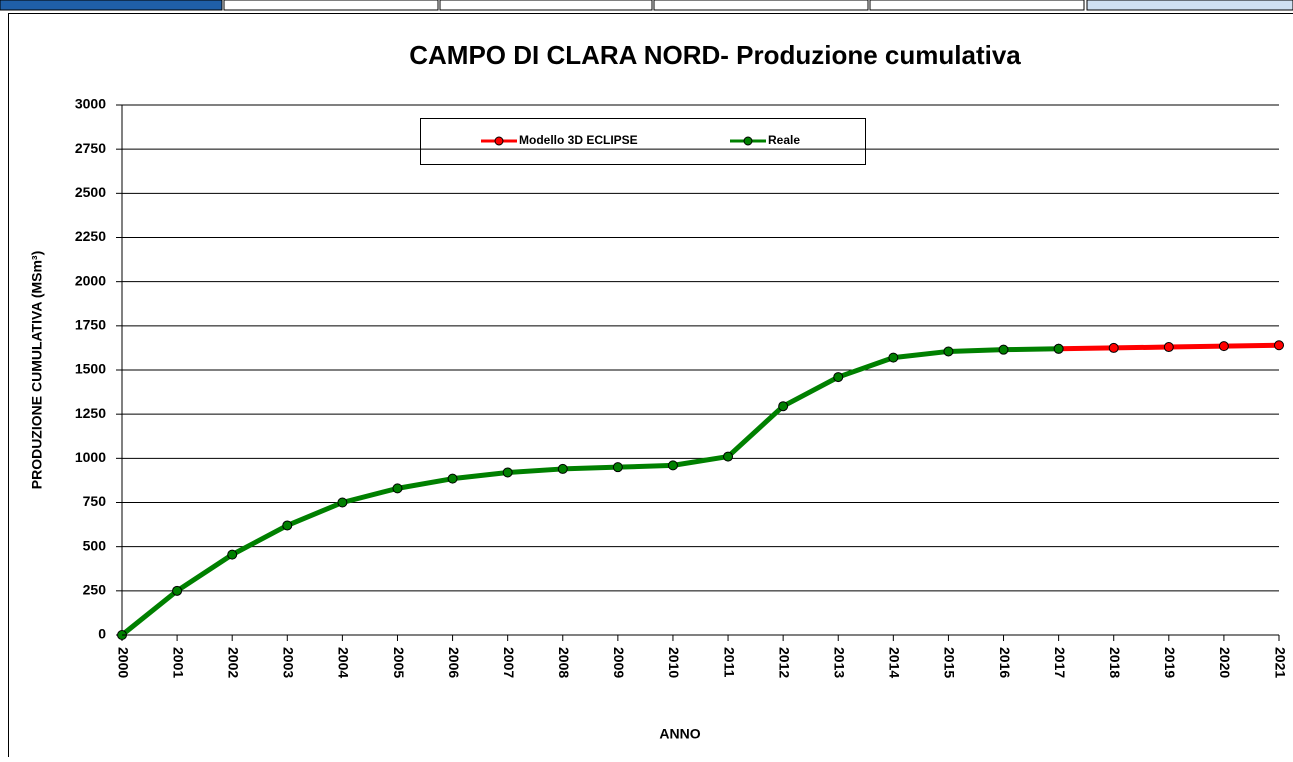  Describe the element at coordinates (1170, 662) in the screenshot. I see `x-tick-label: 2019` at that location.